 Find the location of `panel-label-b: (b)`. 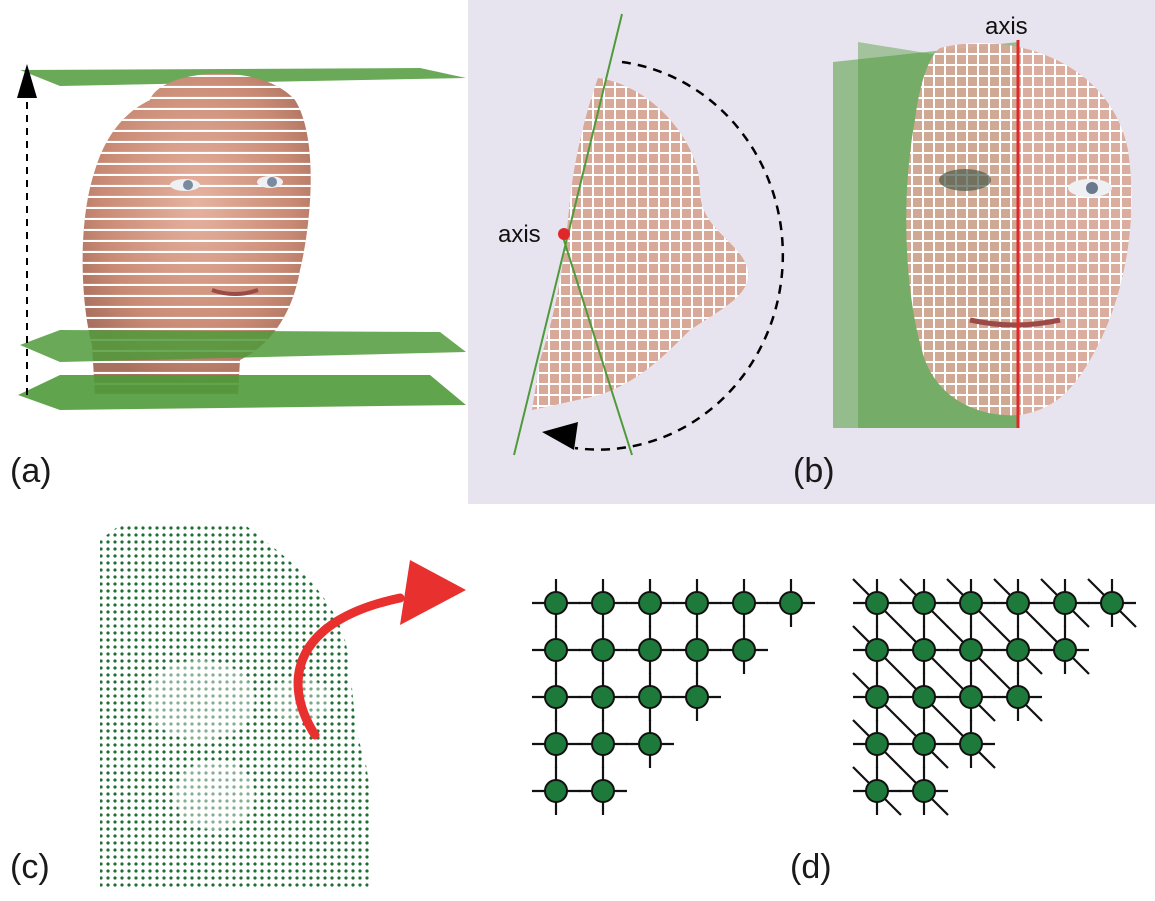

panel-label-b: (b) is located at coordinates (814, 471).